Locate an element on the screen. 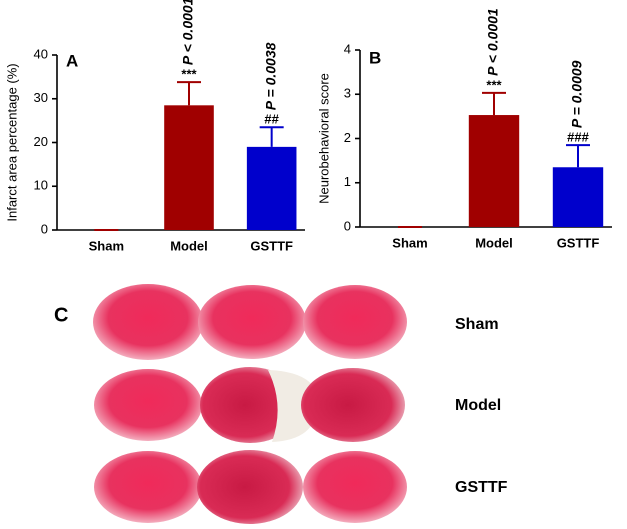 This screenshot has width=627, height=529. y-tick-label: 3 is located at coordinates (347, 93).